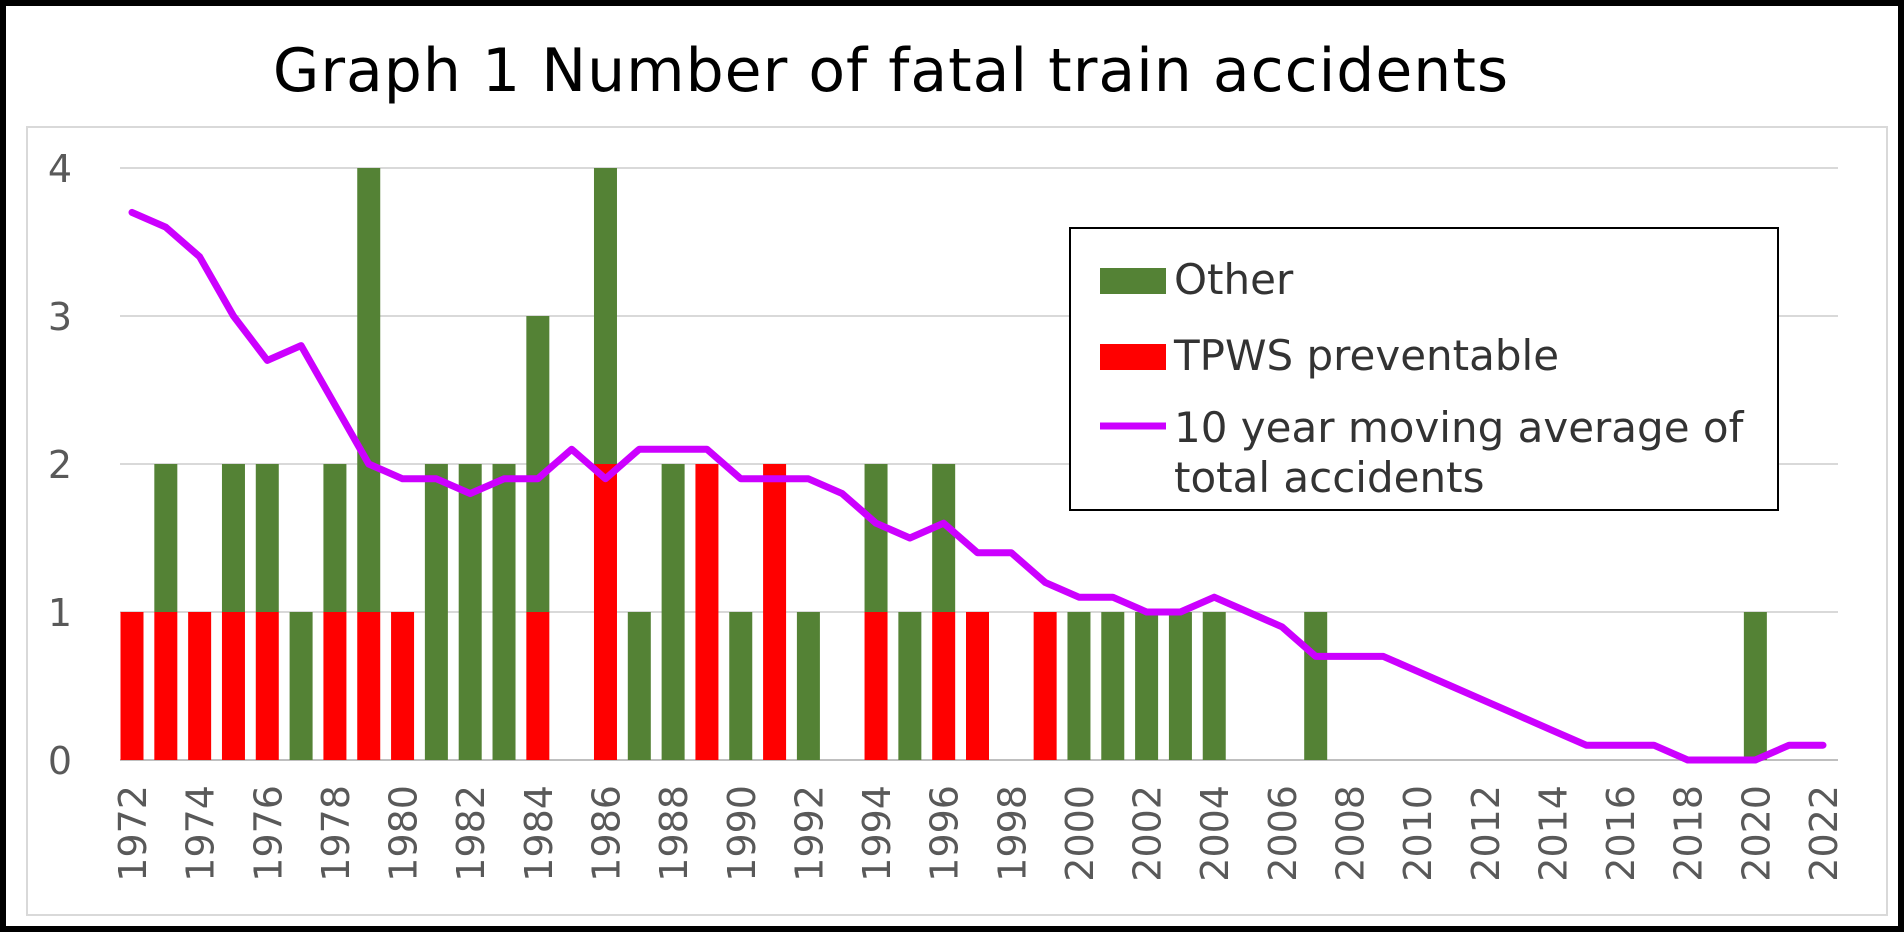 The height and width of the screenshot is (932, 1904). I want to click on legend-swatch-other, so click(1133, 281).